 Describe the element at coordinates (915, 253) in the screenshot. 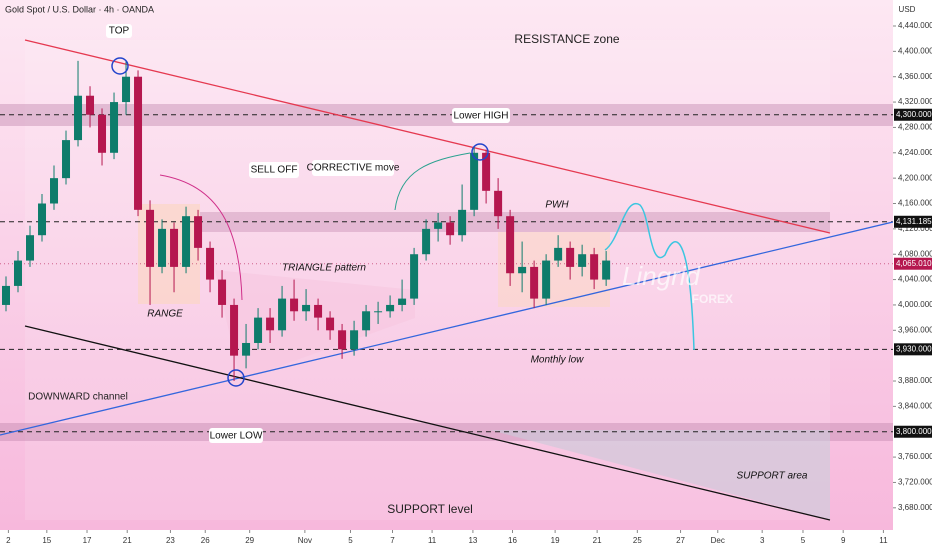

I see `y-tick-label: 4,080.000` at that location.